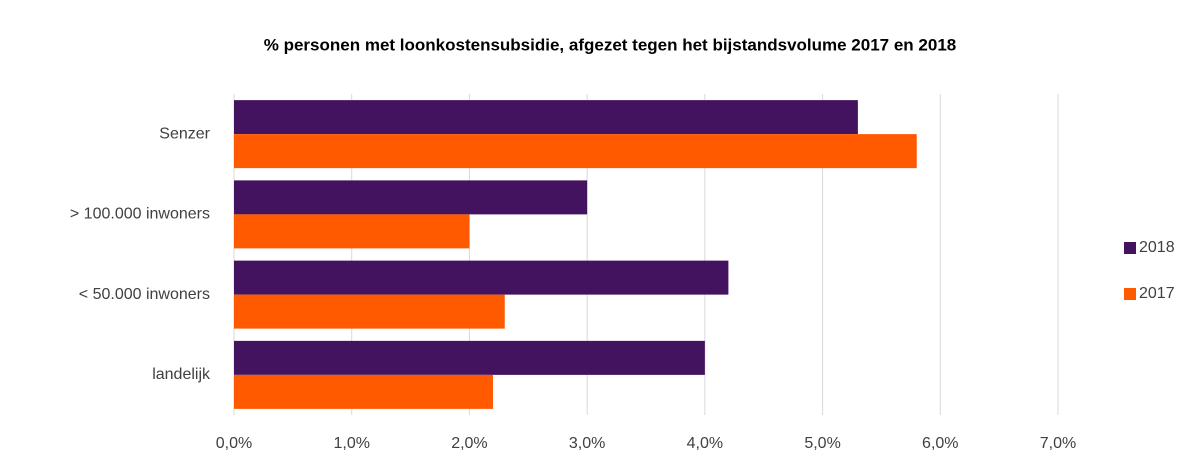 This screenshot has width=1193, height=475. I want to click on x-tick-label: 6,0%, so click(940, 443).